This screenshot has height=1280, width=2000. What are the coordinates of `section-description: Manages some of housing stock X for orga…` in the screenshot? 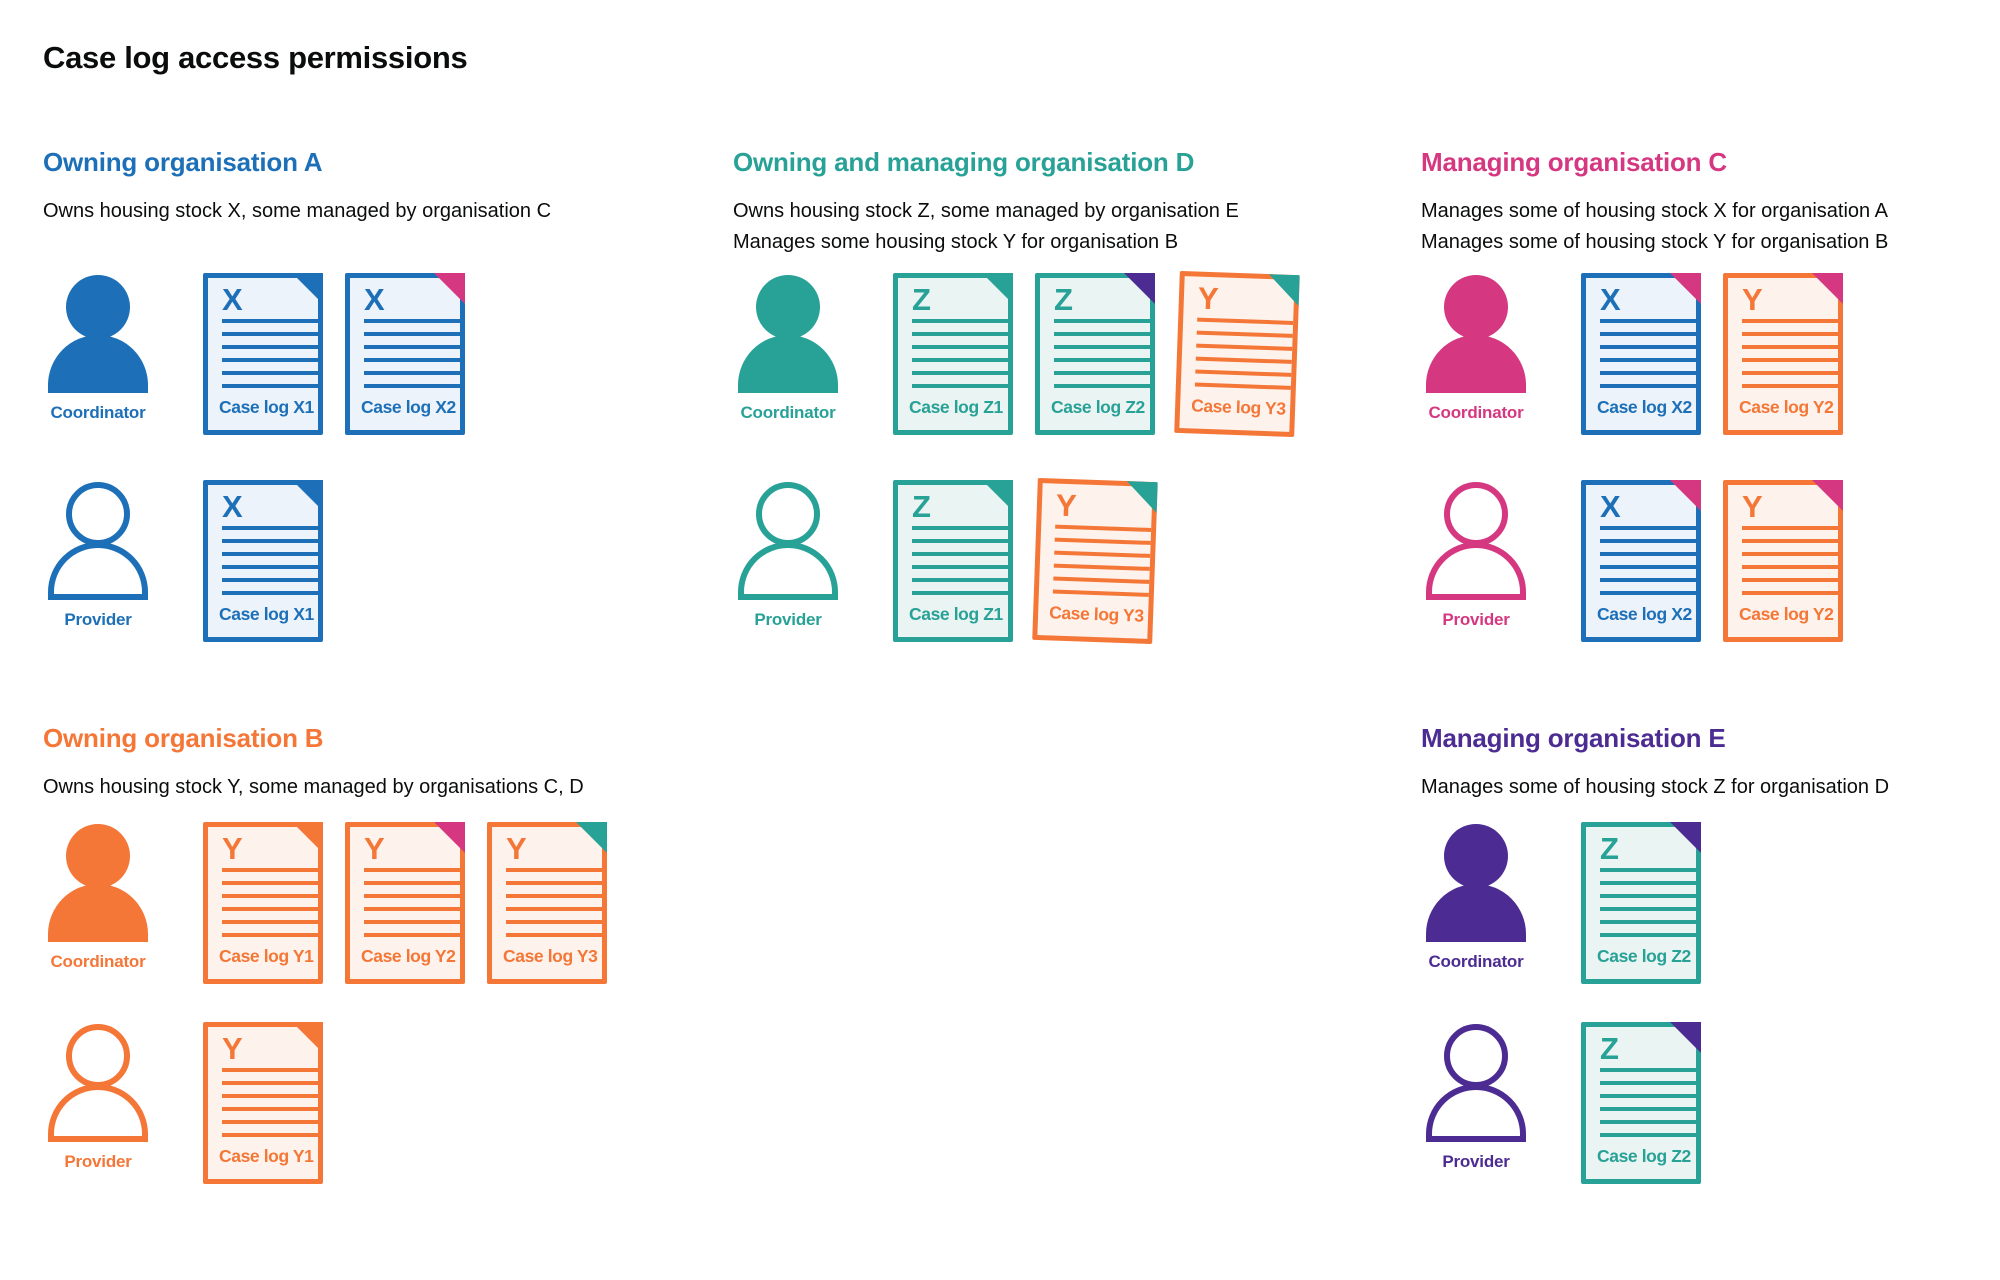 It's located at (1654, 227).